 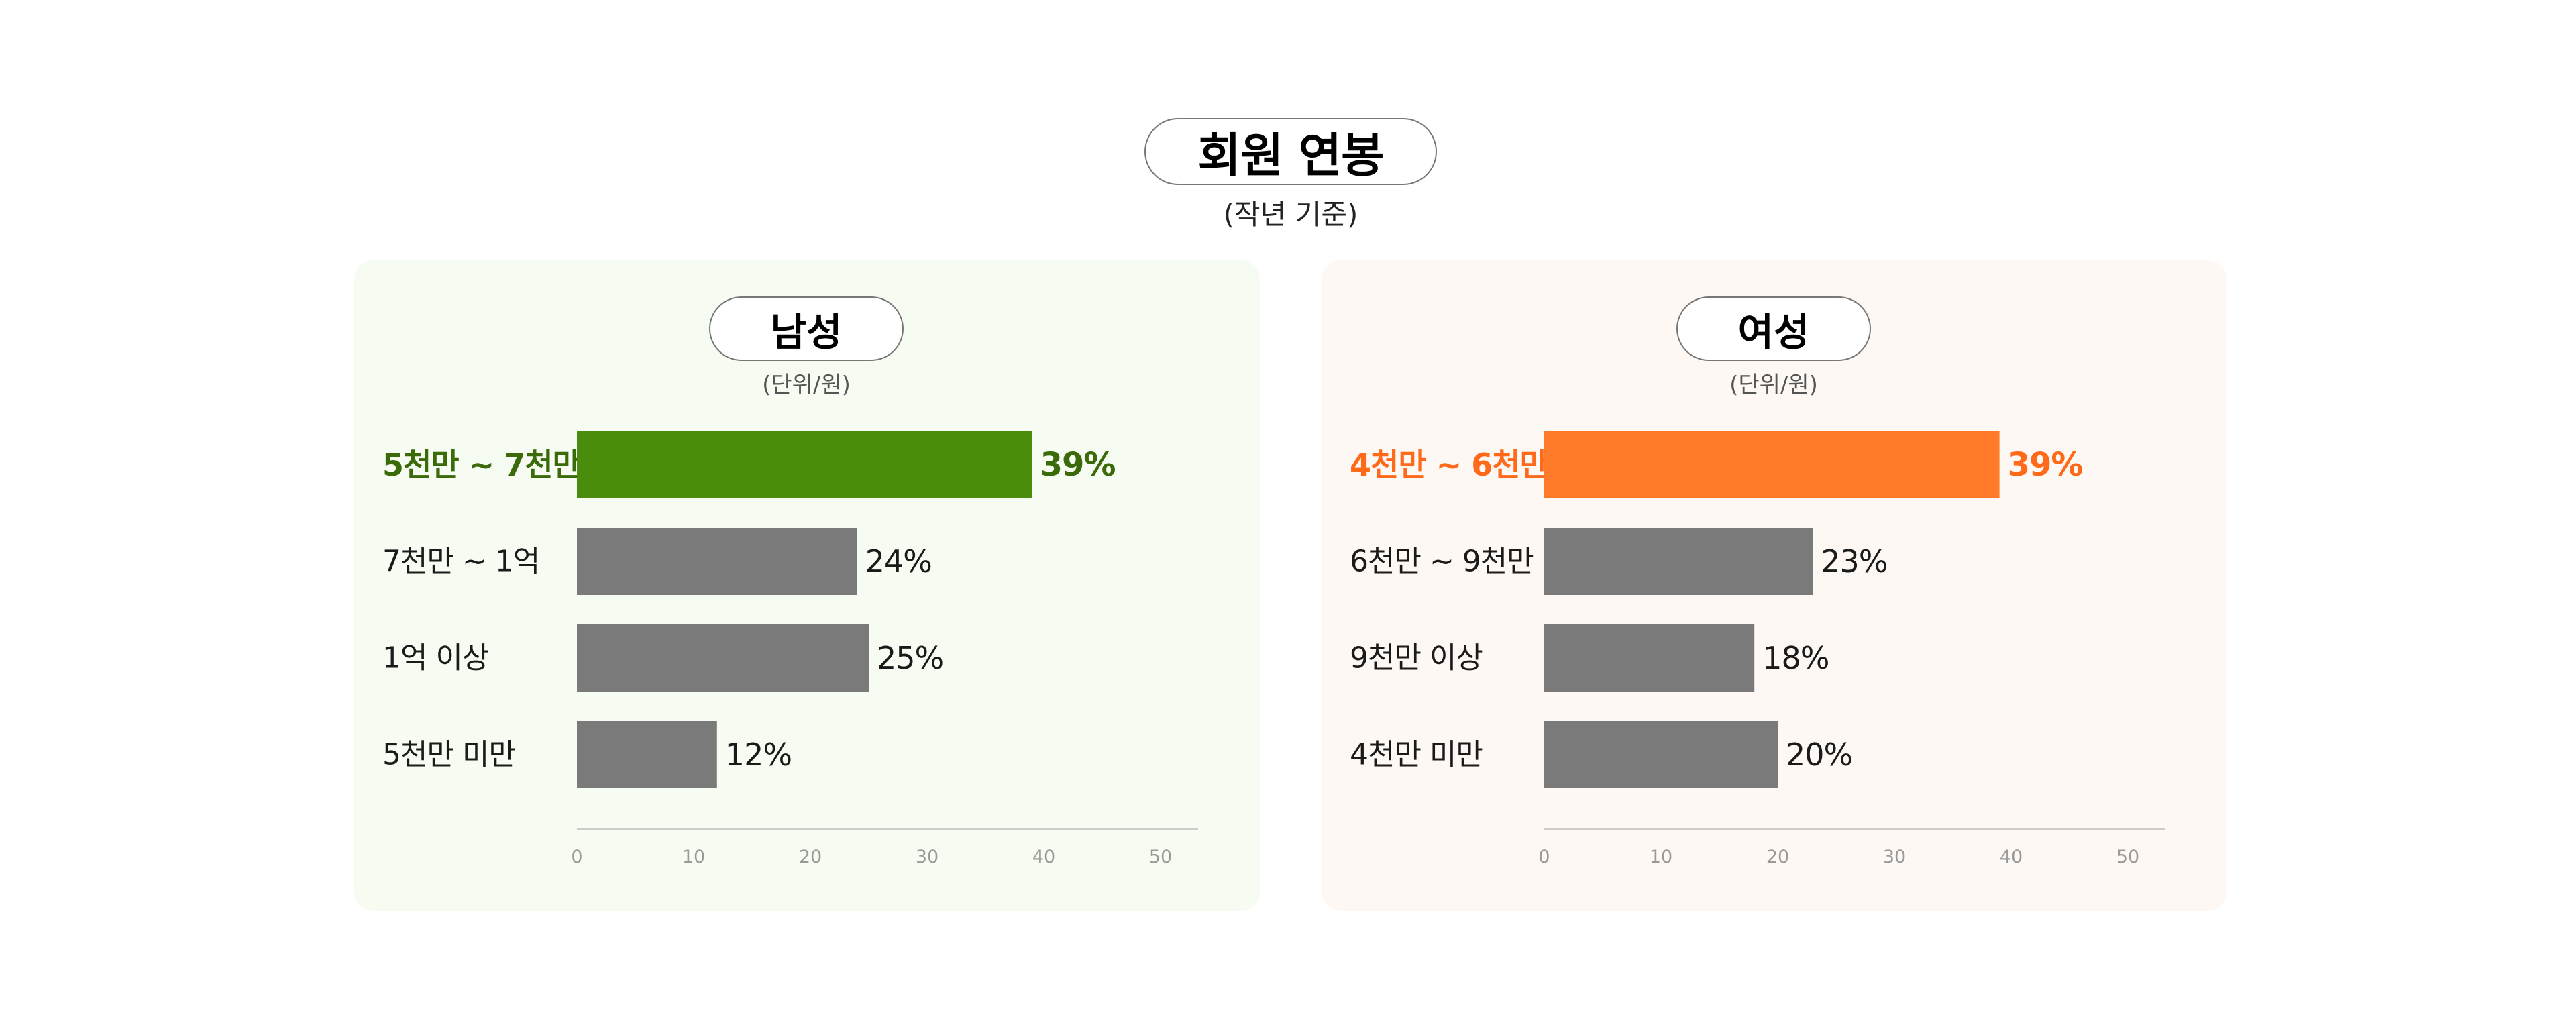 I want to click on male-x-tick-label: 30, so click(x=927, y=857).